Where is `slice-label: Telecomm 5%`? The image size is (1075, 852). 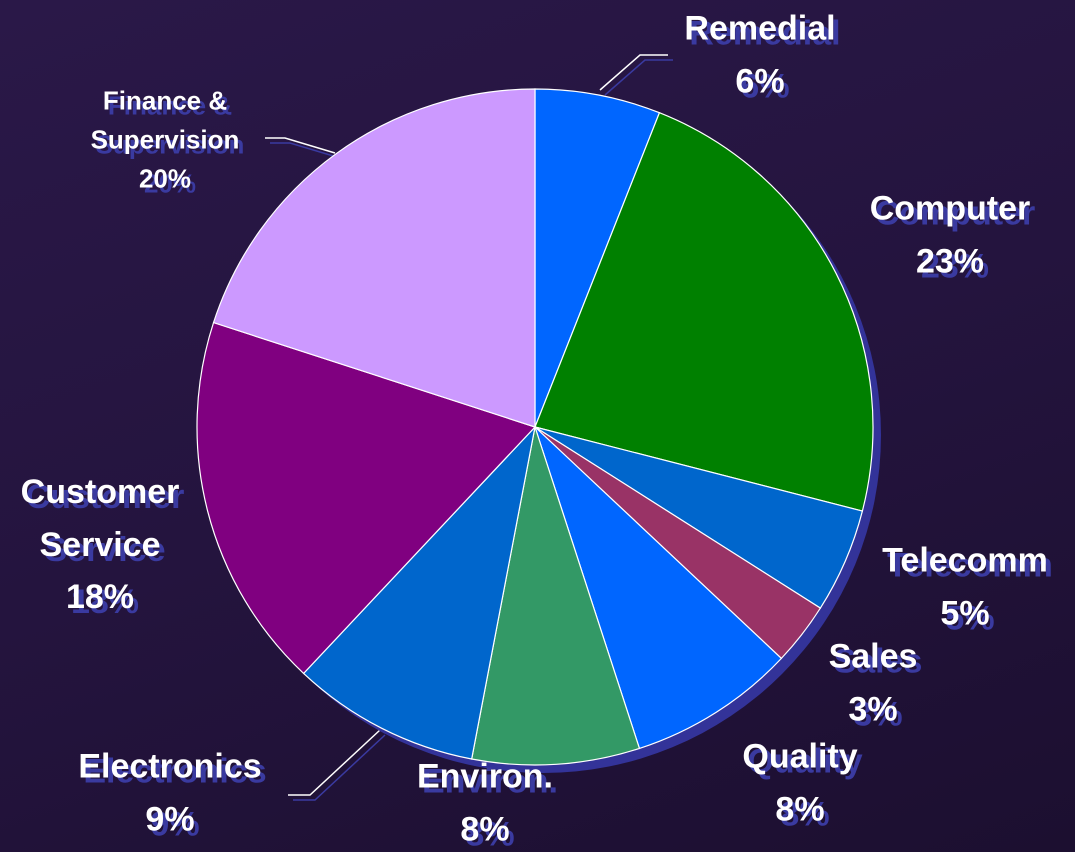 slice-label: Telecomm 5% is located at coordinates (965, 586).